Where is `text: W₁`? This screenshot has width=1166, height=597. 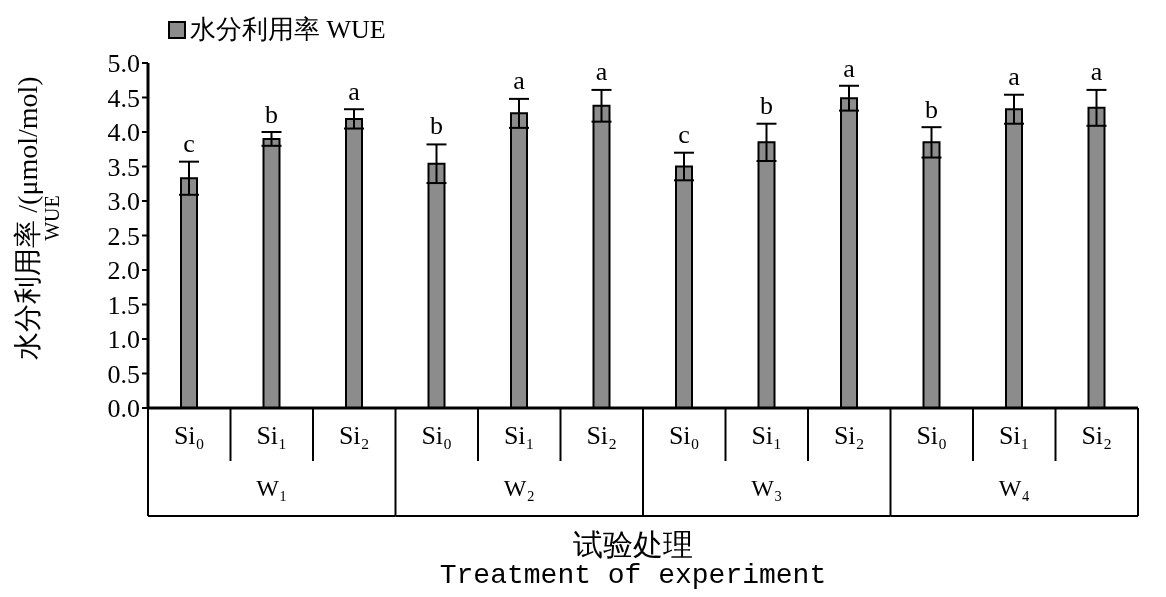
text: W₁ is located at coordinates (272, 488).